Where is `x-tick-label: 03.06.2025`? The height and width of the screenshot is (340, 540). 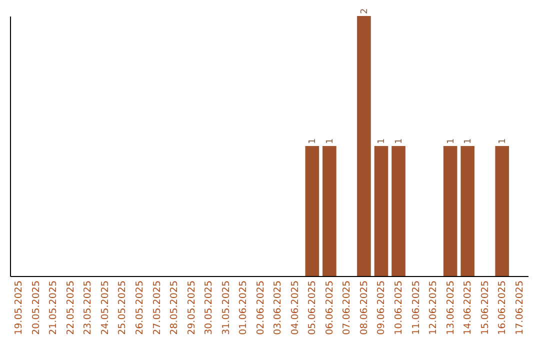 x-tick-label: 03.06.2025 is located at coordinates (278, 307).